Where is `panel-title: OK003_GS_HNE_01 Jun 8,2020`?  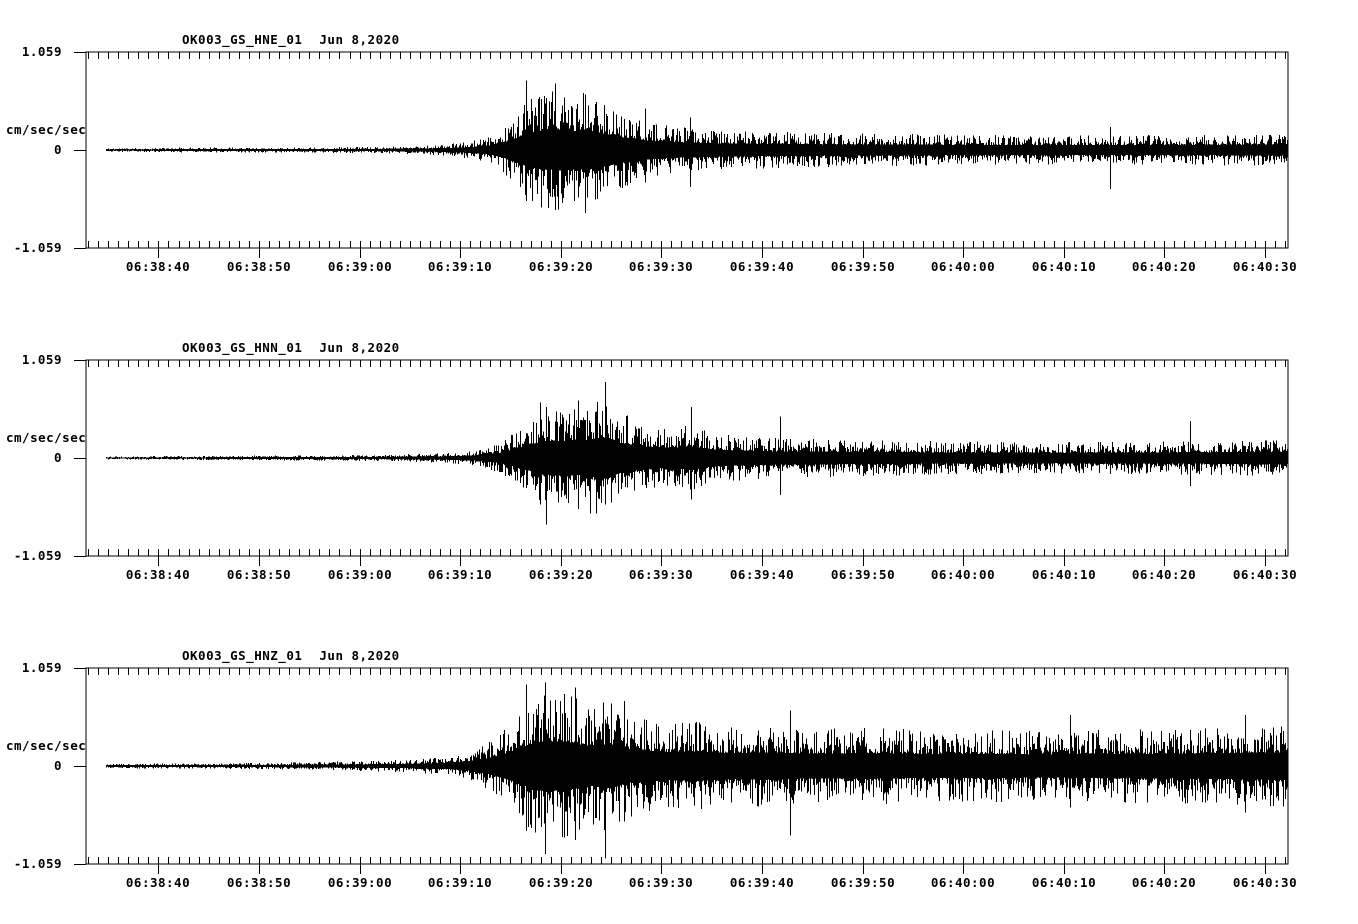 panel-title: OK003_GS_HNE_01 Jun 8,2020 is located at coordinates (291, 40).